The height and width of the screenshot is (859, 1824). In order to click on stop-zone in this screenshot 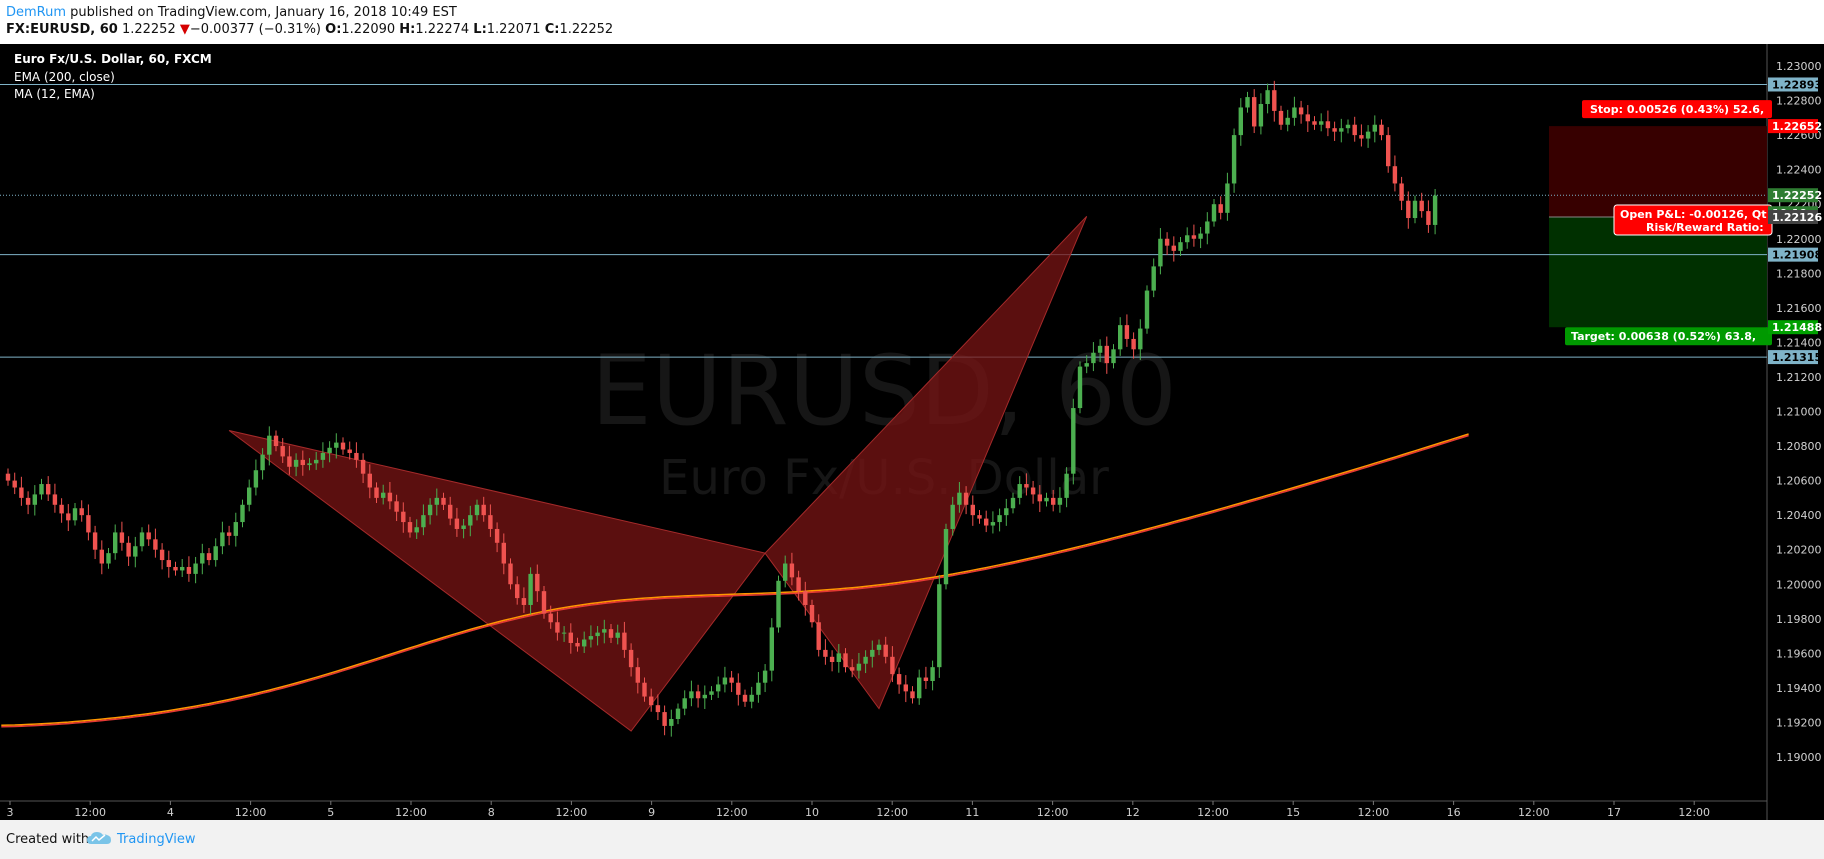, I will do `click(1658, 171)`.